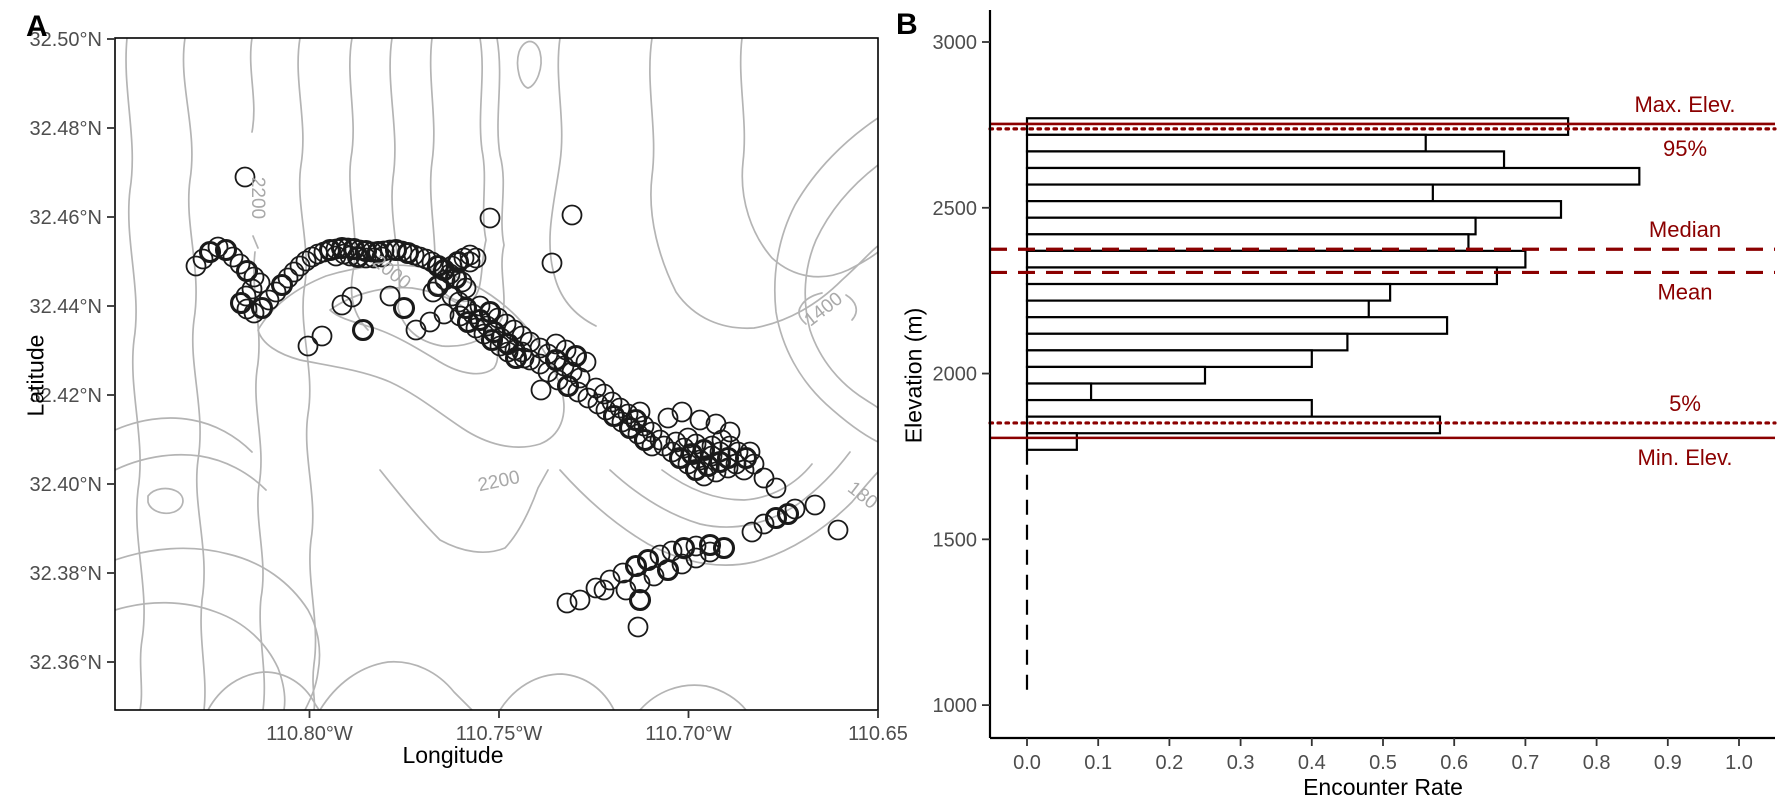 The image size is (1786, 802). I want to click on ref-label-5-: 5%, so click(1685, 403).